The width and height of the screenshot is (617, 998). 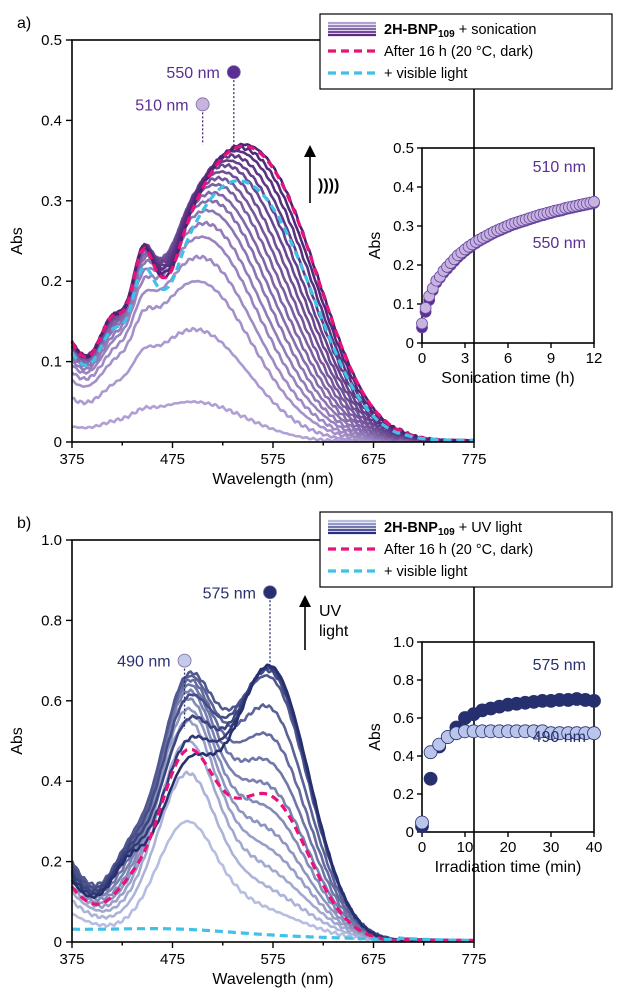 What do you see at coordinates (594, 358) in the screenshot?
I see `inset-x-tick-label: 12` at bounding box center [594, 358].